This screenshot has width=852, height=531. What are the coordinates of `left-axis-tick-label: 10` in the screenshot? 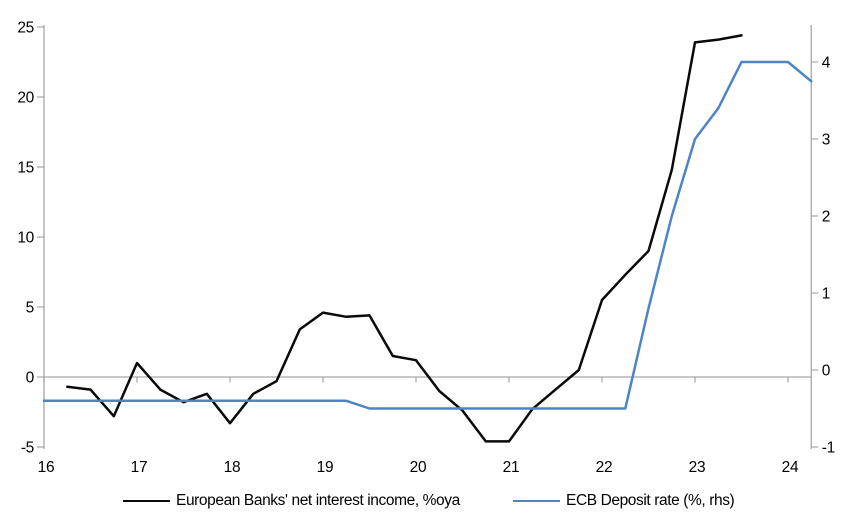 It's located at (25, 238).